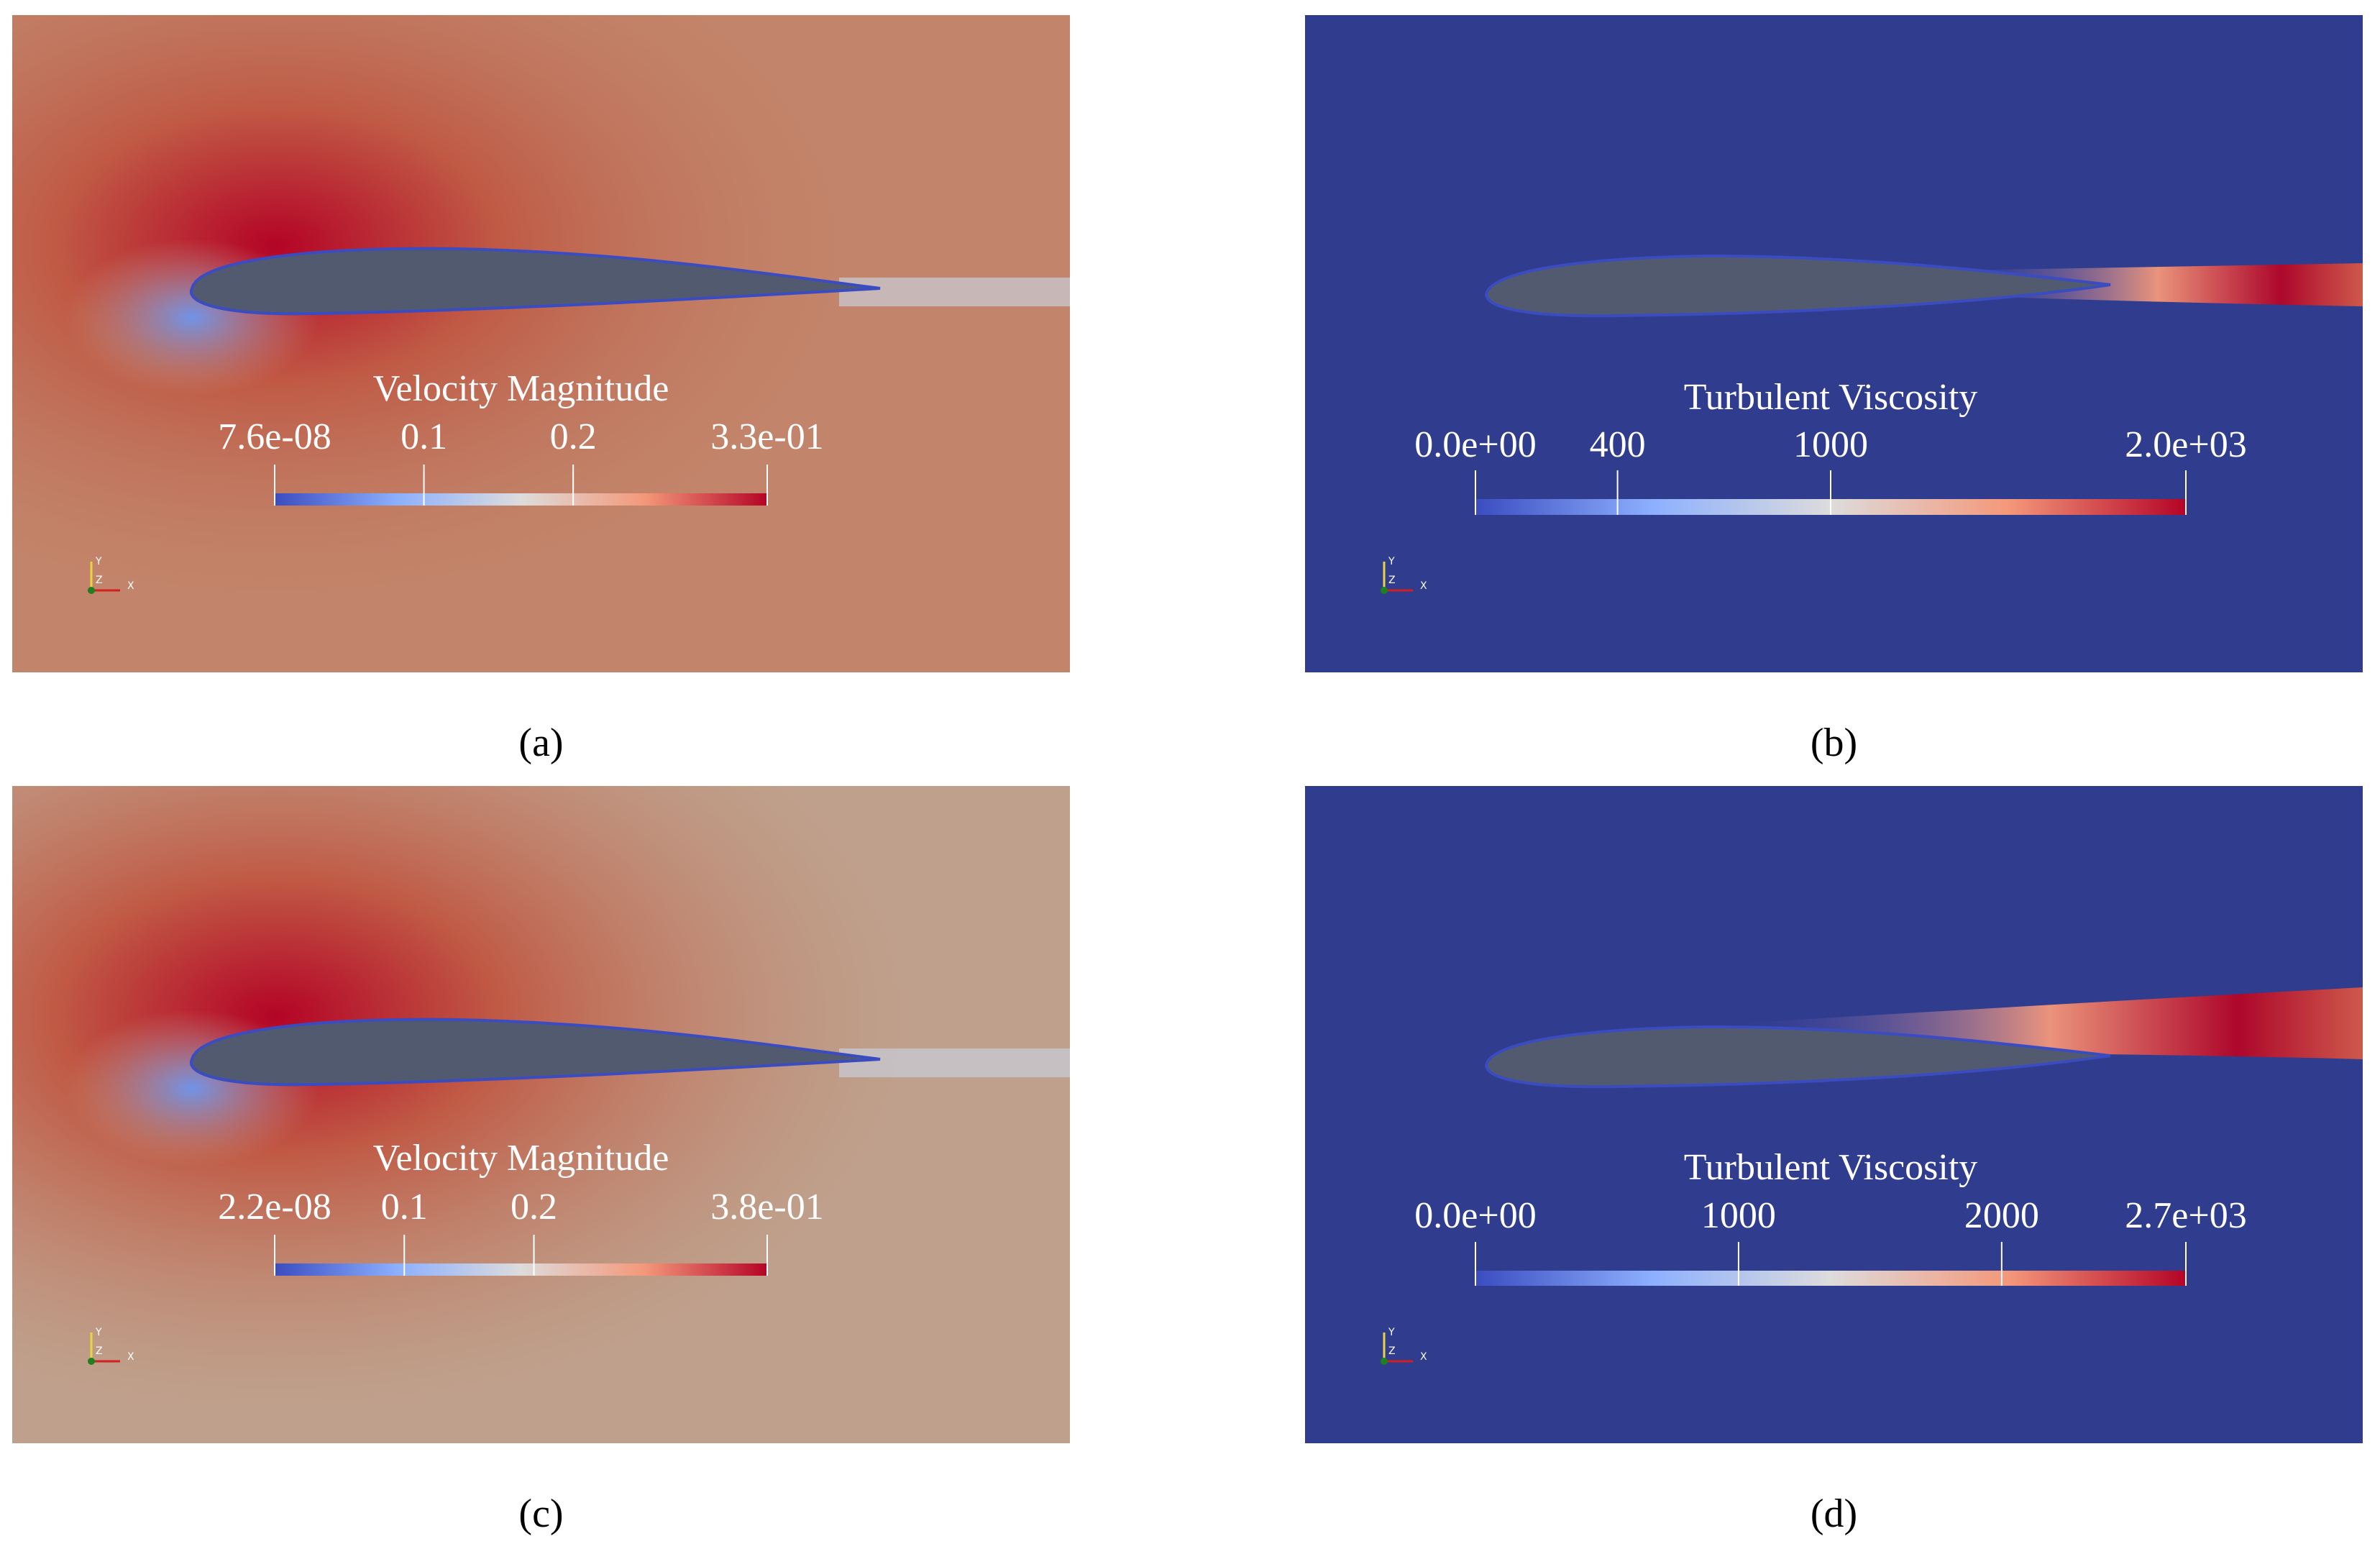 The width and height of the screenshot is (2380, 1554). I want to click on colorbar-tick-label: 3.3e-01, so click(766, 437).